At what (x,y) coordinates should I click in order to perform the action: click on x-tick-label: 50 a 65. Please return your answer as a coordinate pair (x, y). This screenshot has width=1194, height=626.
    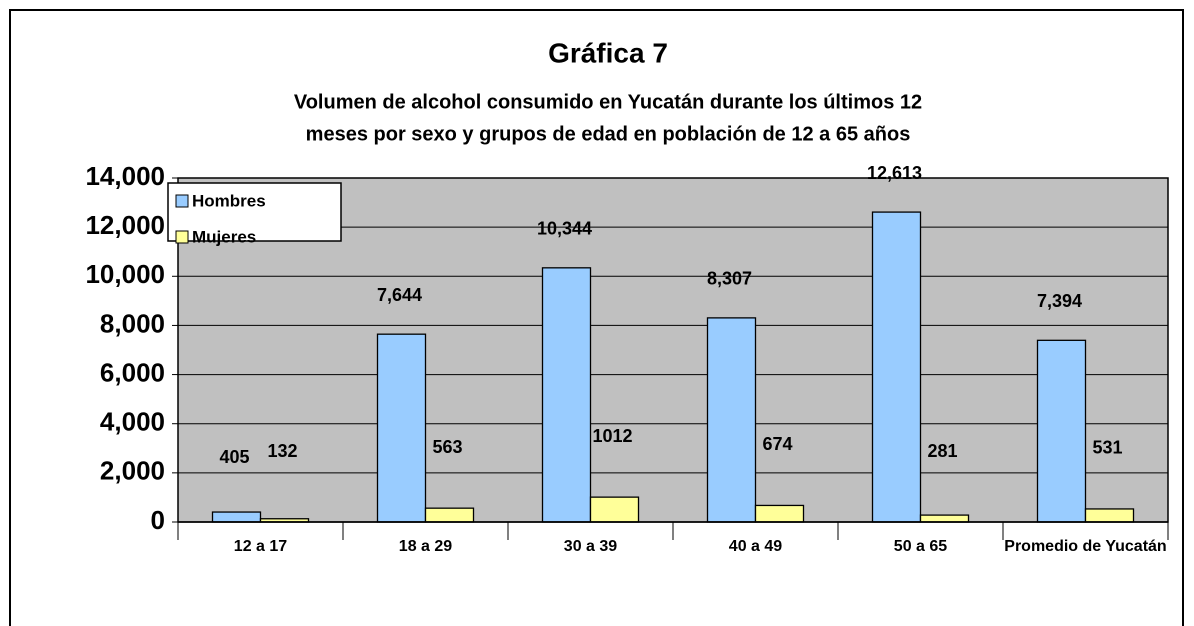
    Looking at the image, I should click on (920, 546).